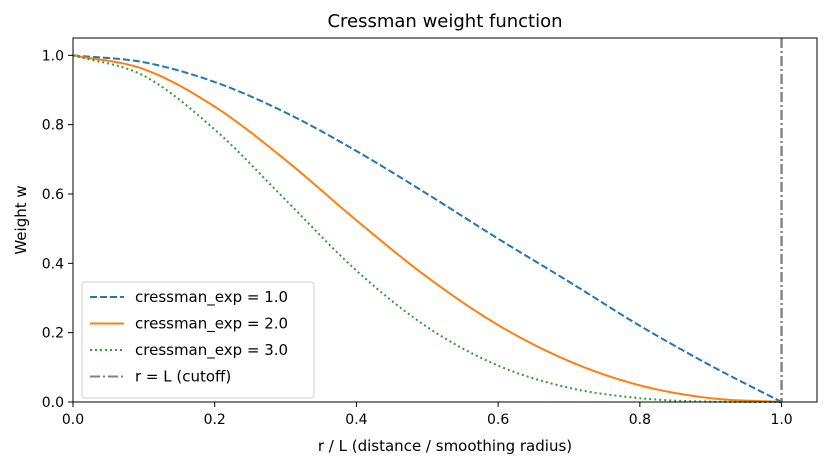 Image resolution: width=827 pixels, height=468 pixels. What do you see at coordinates (53, 264) in the screenshot?
I see `y-tick-label: 0.4` at bounding box center [53, 264].